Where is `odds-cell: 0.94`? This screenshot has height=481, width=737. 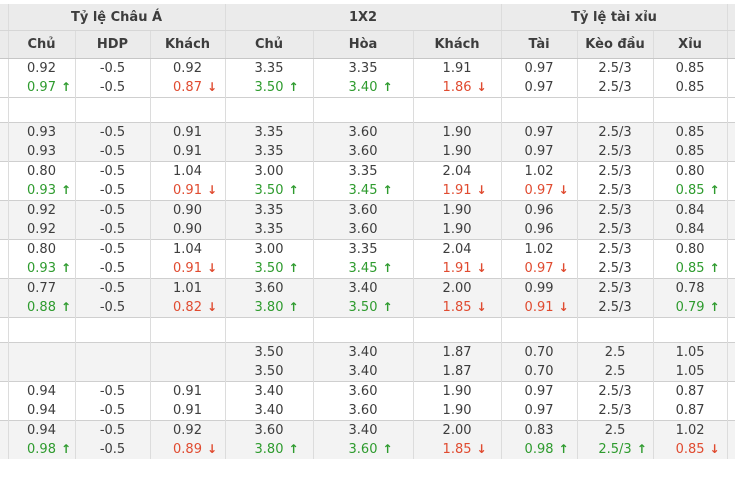 odds-cell: 0.94 is located at coordinates (41, 391).